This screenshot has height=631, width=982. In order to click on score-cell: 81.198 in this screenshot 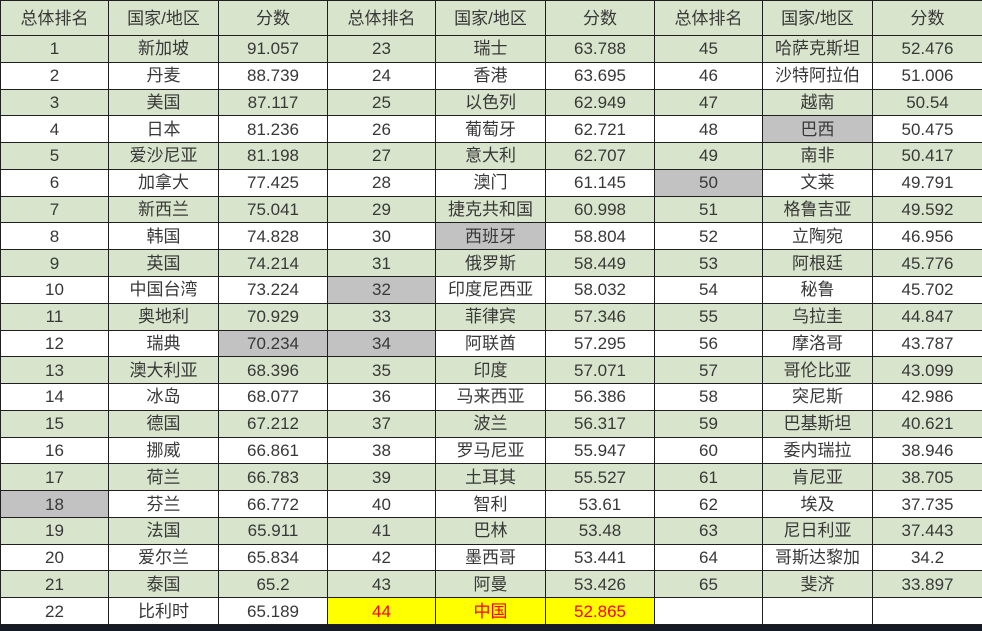, I will do `click(273, 156)`.